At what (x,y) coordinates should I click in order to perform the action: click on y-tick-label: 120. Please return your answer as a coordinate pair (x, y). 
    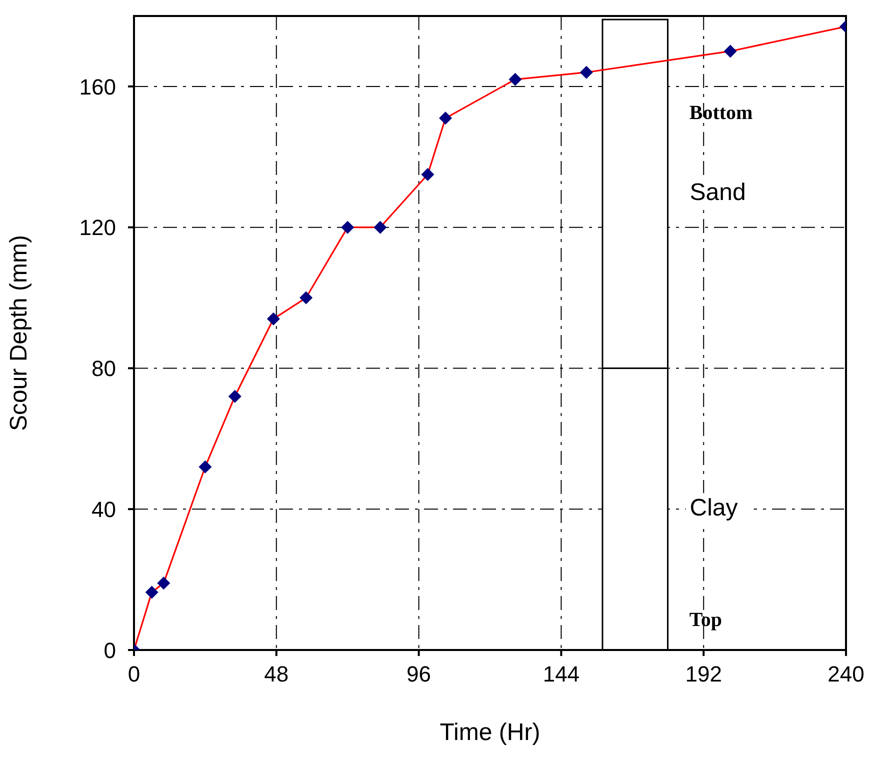
    Looking at the image, I should click on (97, 227).